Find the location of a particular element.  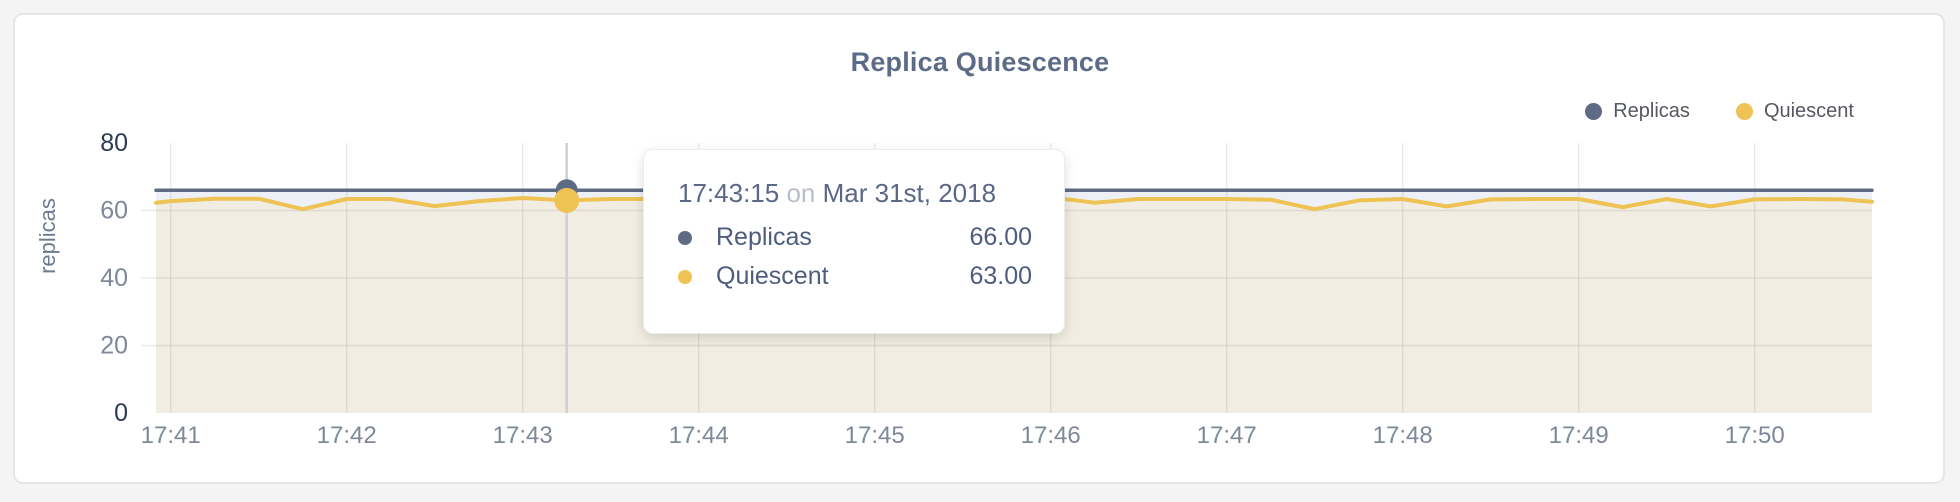

tooltip-value-replicas: 66.00 is located at coordinates (1000, 237).